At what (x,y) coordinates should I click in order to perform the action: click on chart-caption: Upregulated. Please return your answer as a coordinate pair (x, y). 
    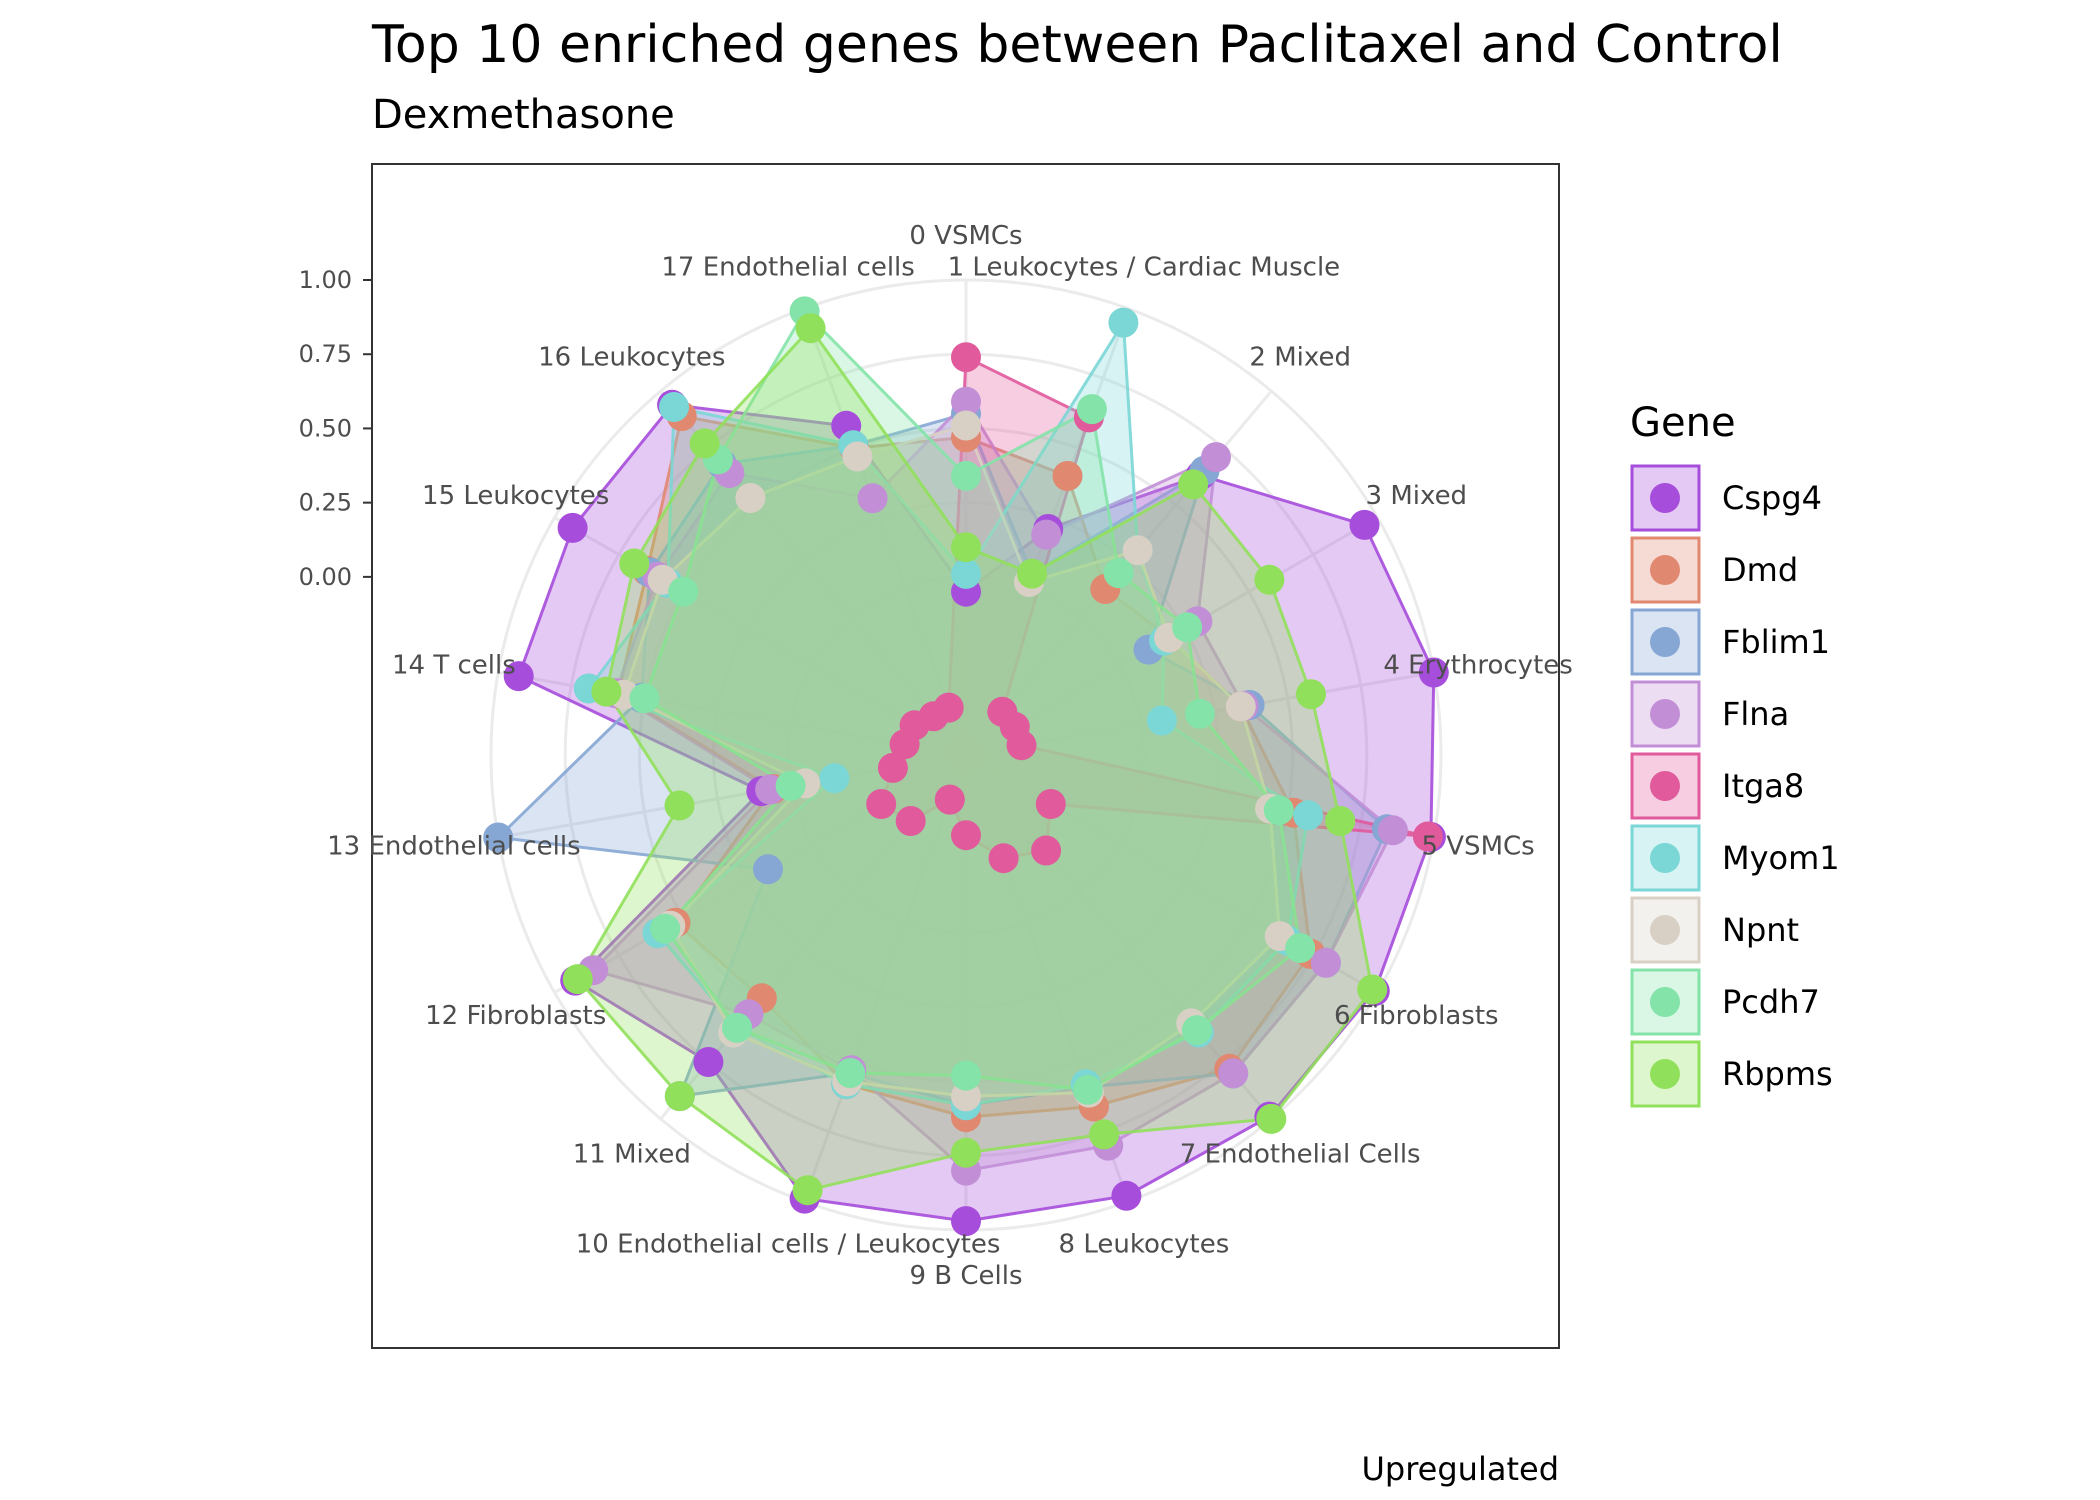
    Looking at the image, I should click on (1460, 1469).